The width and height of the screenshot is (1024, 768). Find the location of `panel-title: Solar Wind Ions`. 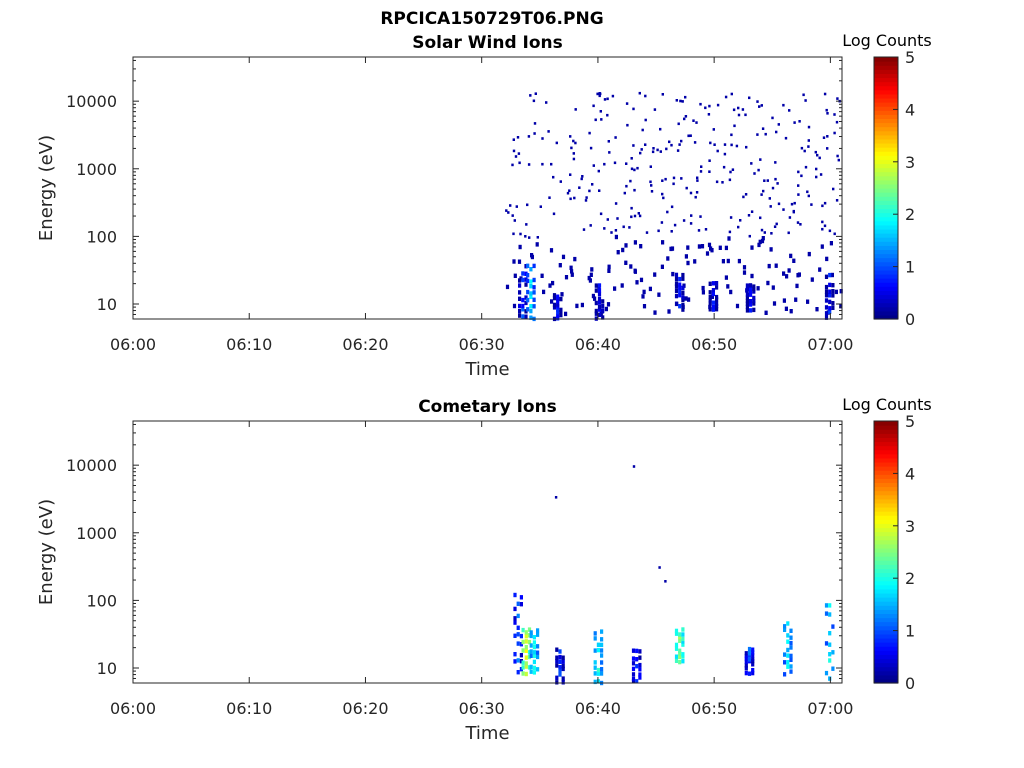

panel-title: Solar Wind Ions is located at coordinates (487, 43).